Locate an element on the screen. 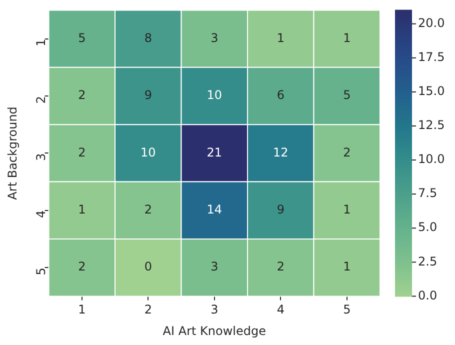  color-bar-label: 10.0 is located at coordinates (431, 159).